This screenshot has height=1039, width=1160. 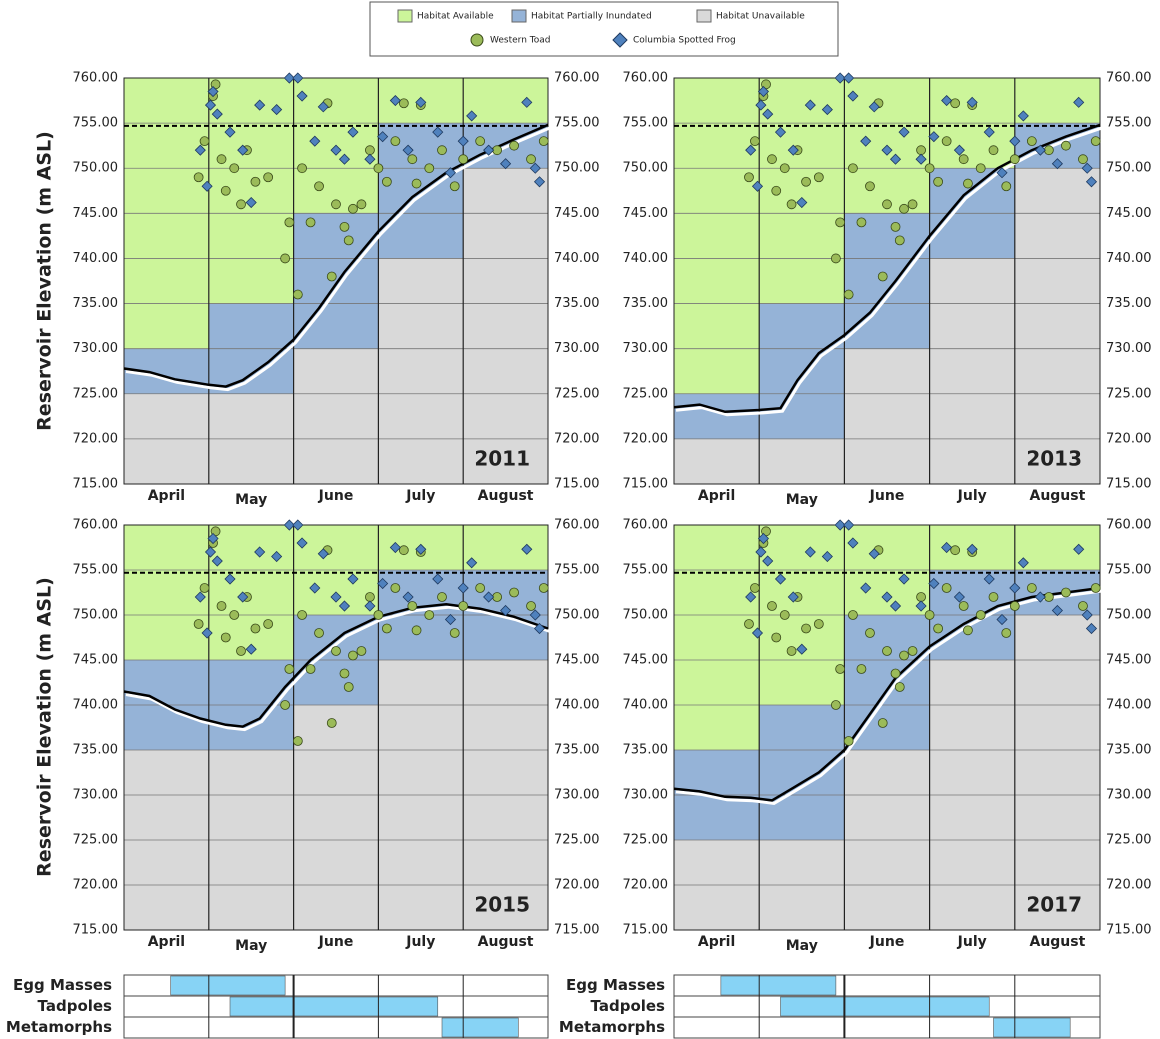 I want to click on x-tick-label: June, so click(x=887, y=942).